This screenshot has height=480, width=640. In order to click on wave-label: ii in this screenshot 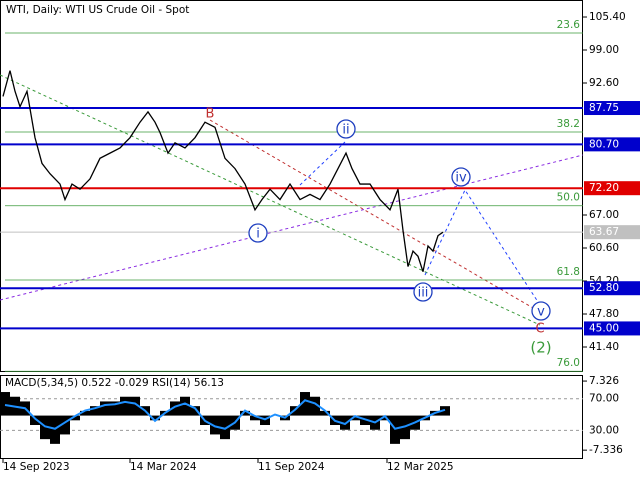, I will do `click(345, 130)`.